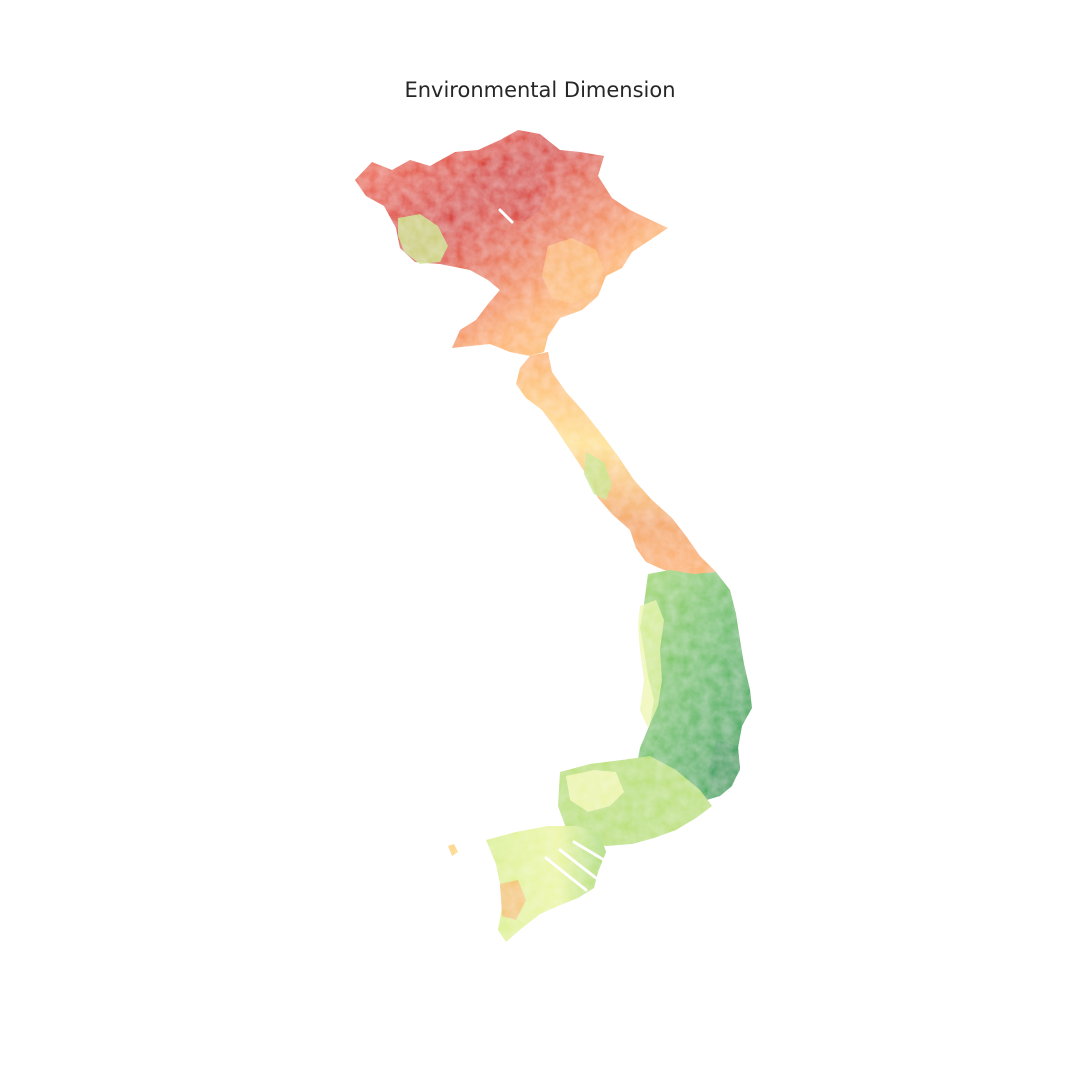  What do you see at coordinates (598, 476) in the screenshot?
I see `region-central-strip-green` at bounding box center [598, 476].